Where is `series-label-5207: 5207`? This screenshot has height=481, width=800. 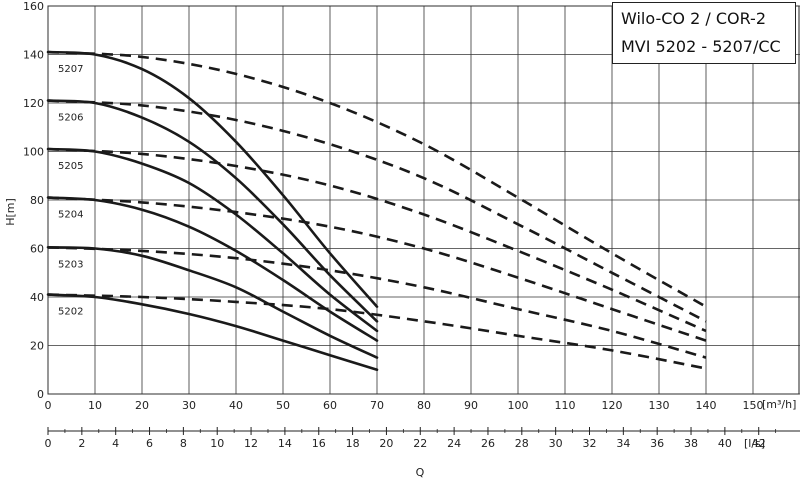 series-label-5207: 5207 is located at coordinates (70, 69).